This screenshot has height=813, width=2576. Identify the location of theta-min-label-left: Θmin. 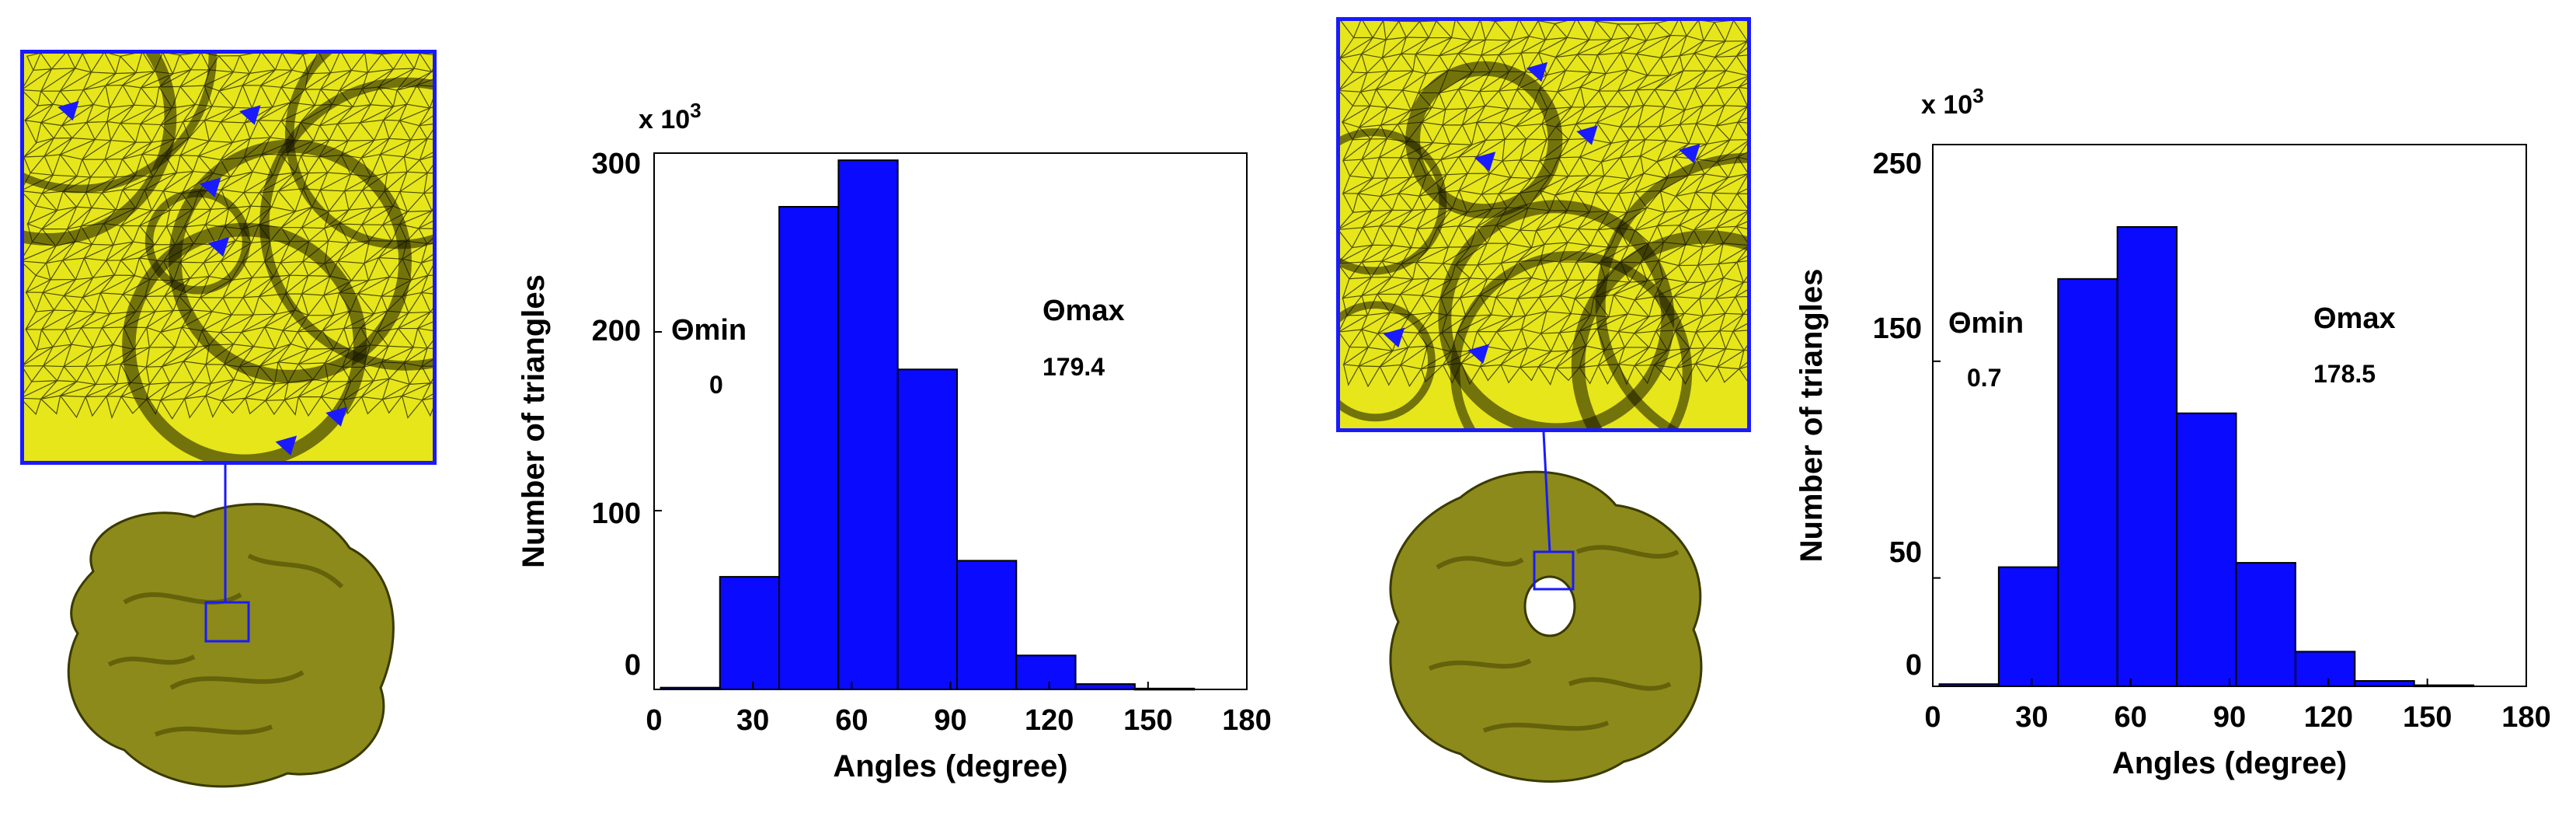
(709, 330).